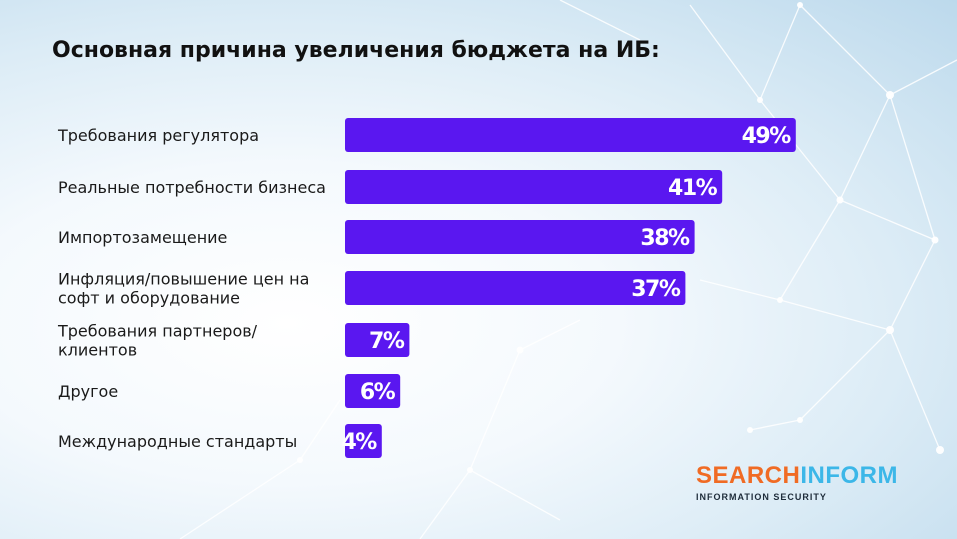  What do you see at coordinates (142, 237) in the screenshot?
I see `category-label: Импортозамещение` at bounding box center [142, 237].